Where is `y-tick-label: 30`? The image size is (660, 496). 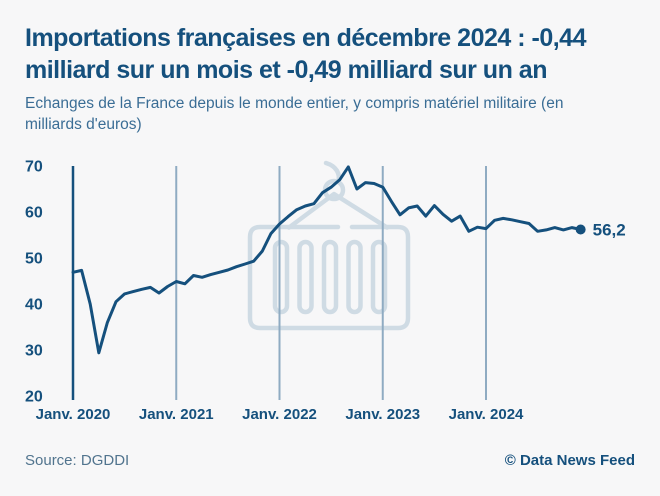 y-tick-label: 30 is located at coordinates (34, 351).